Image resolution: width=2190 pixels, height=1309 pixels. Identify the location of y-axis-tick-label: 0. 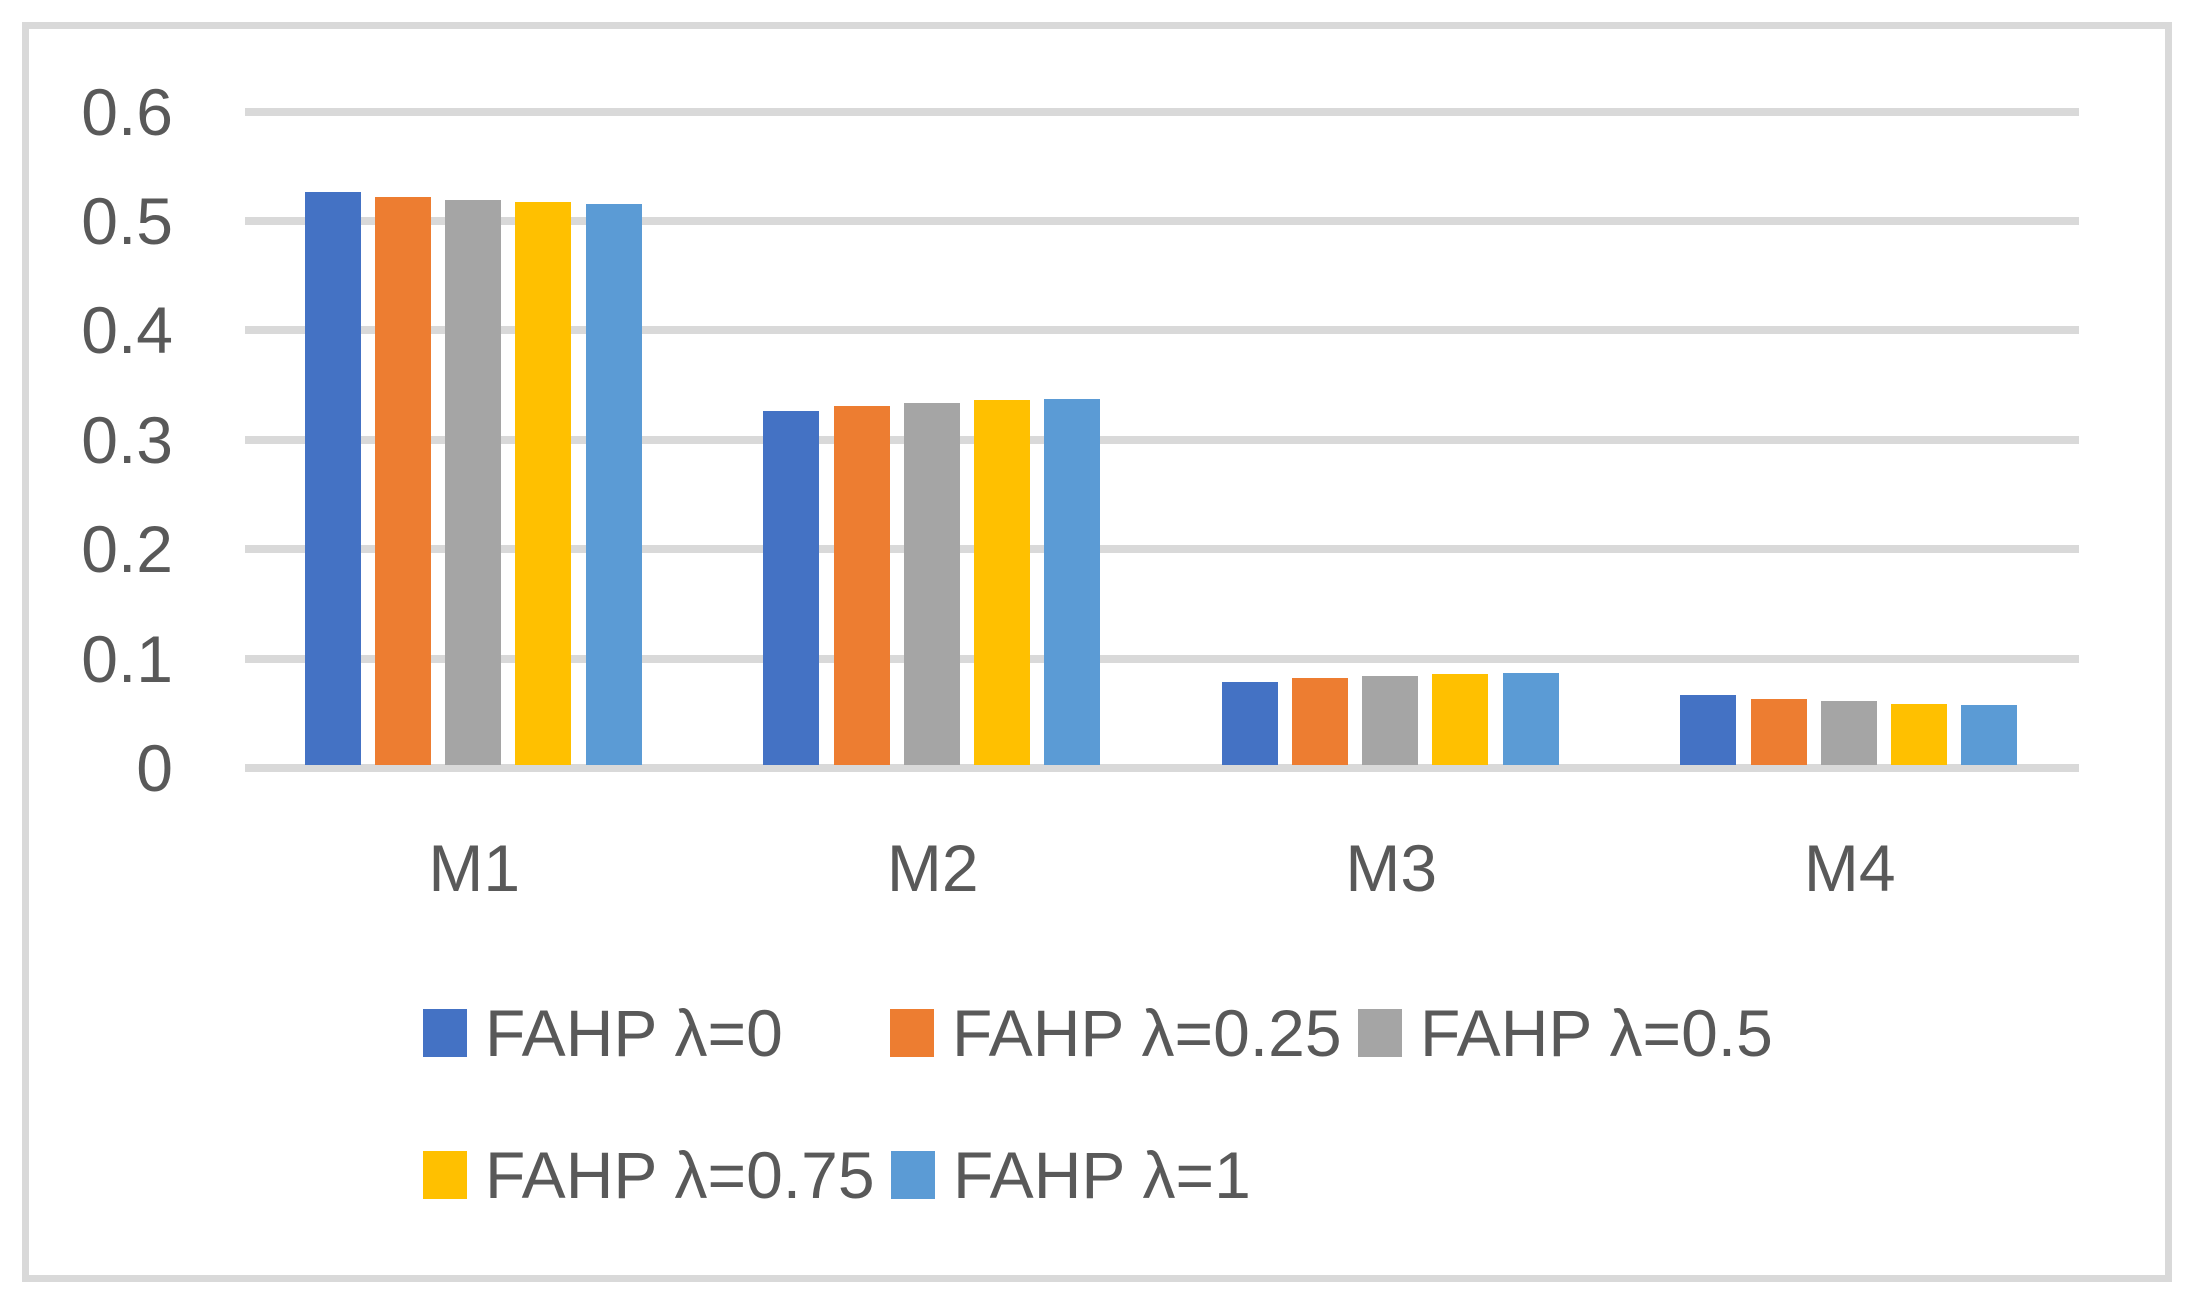
(154, 768).